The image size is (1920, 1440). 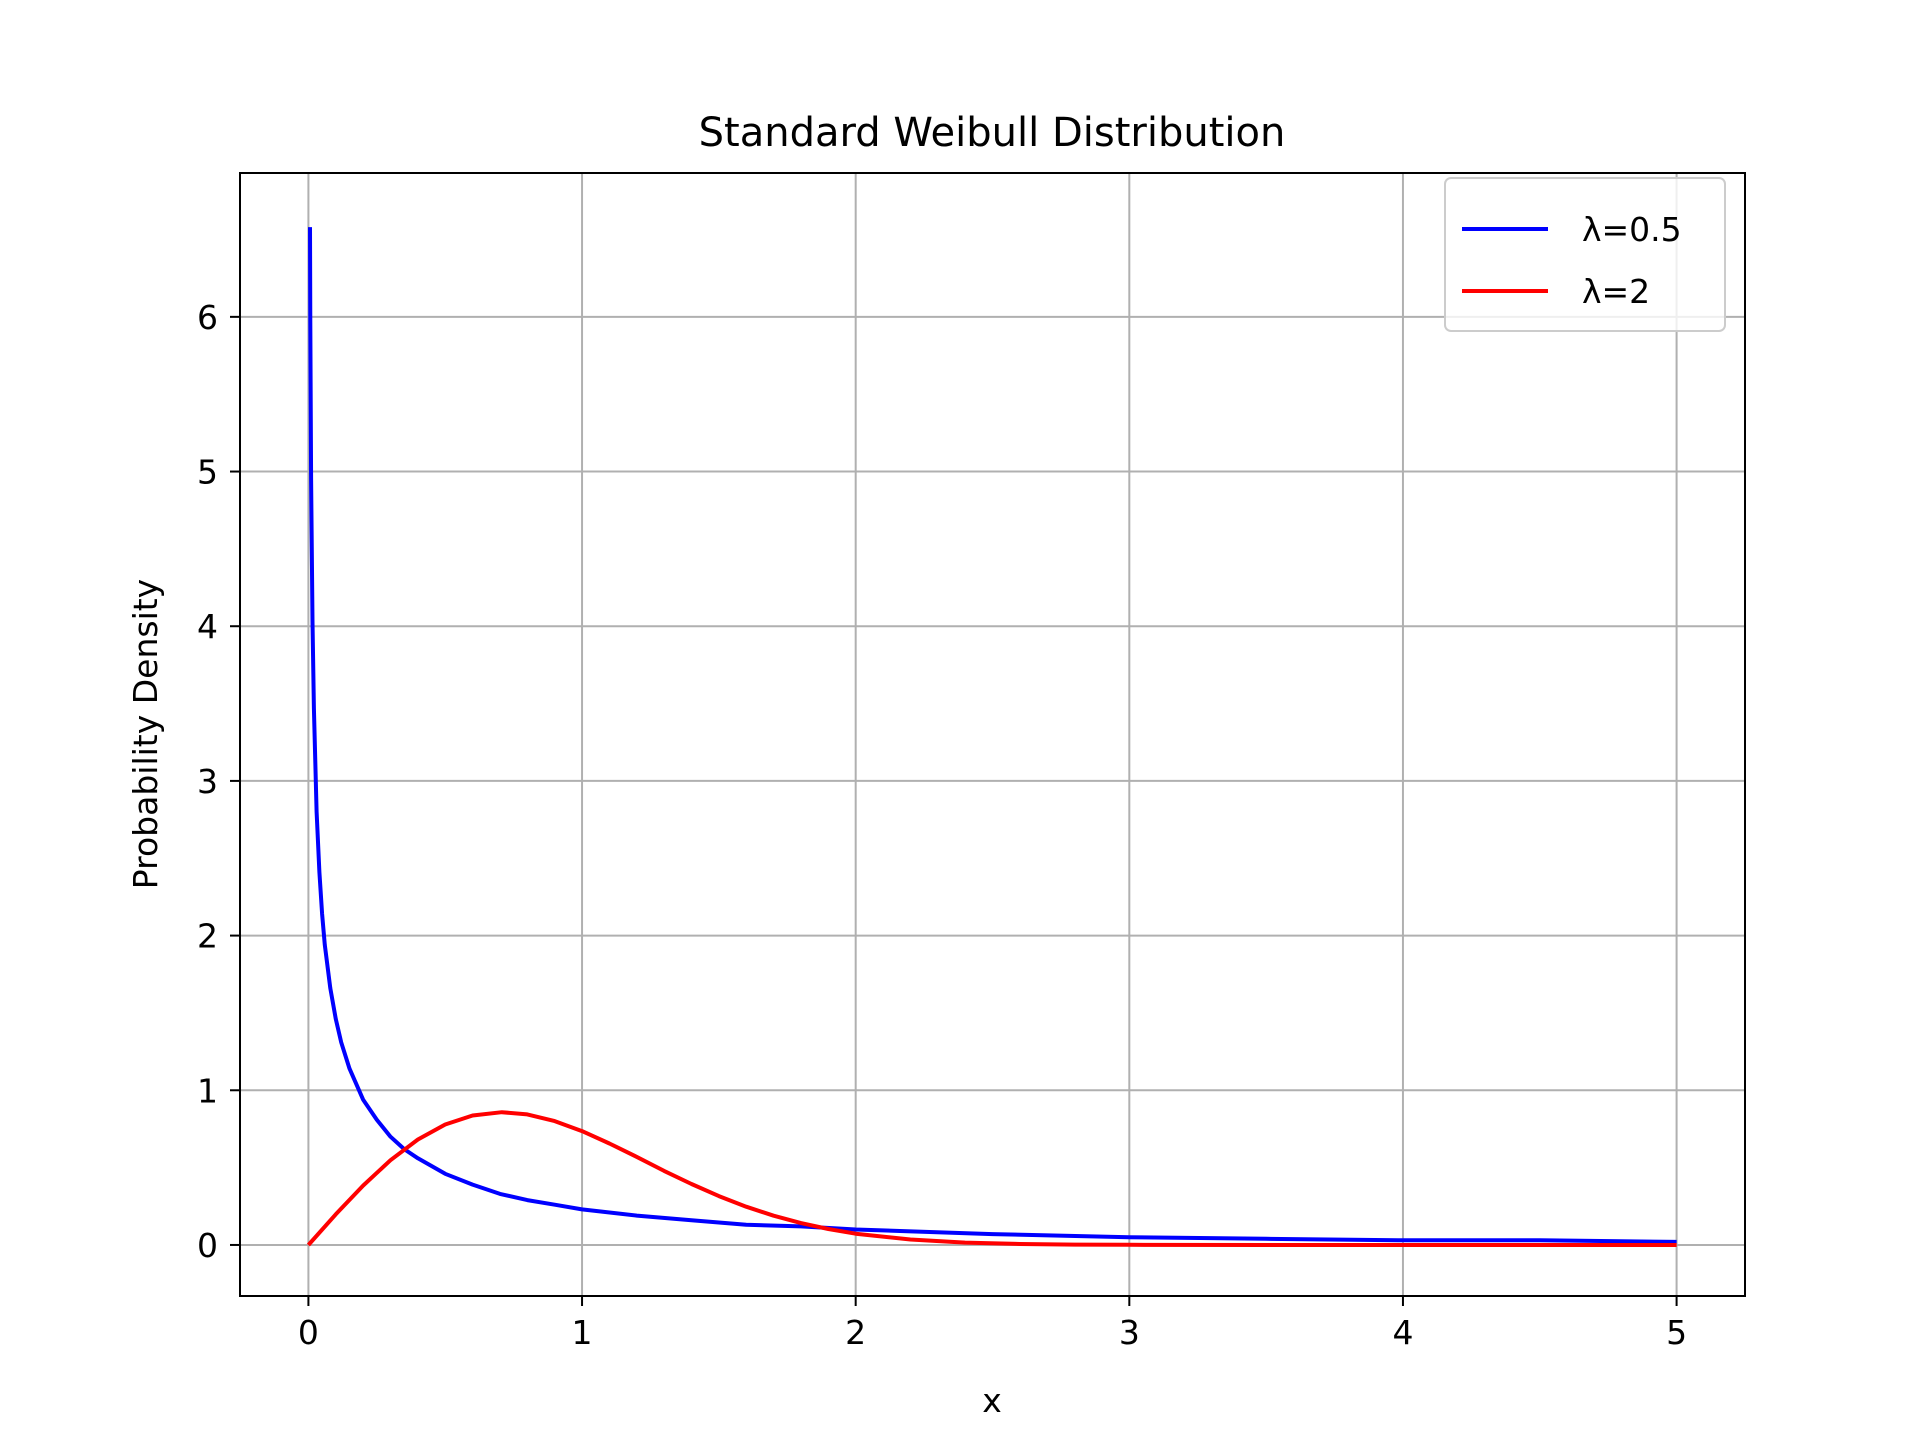 What do you see at coordinates (207, 936) in the screenshot?
I see `y-tick-label: 2` at bounding box center [207, 936].